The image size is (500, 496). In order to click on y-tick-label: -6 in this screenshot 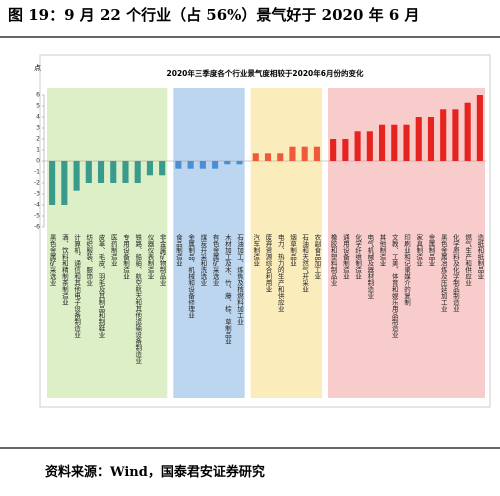, I will do `click(37, 227)`.